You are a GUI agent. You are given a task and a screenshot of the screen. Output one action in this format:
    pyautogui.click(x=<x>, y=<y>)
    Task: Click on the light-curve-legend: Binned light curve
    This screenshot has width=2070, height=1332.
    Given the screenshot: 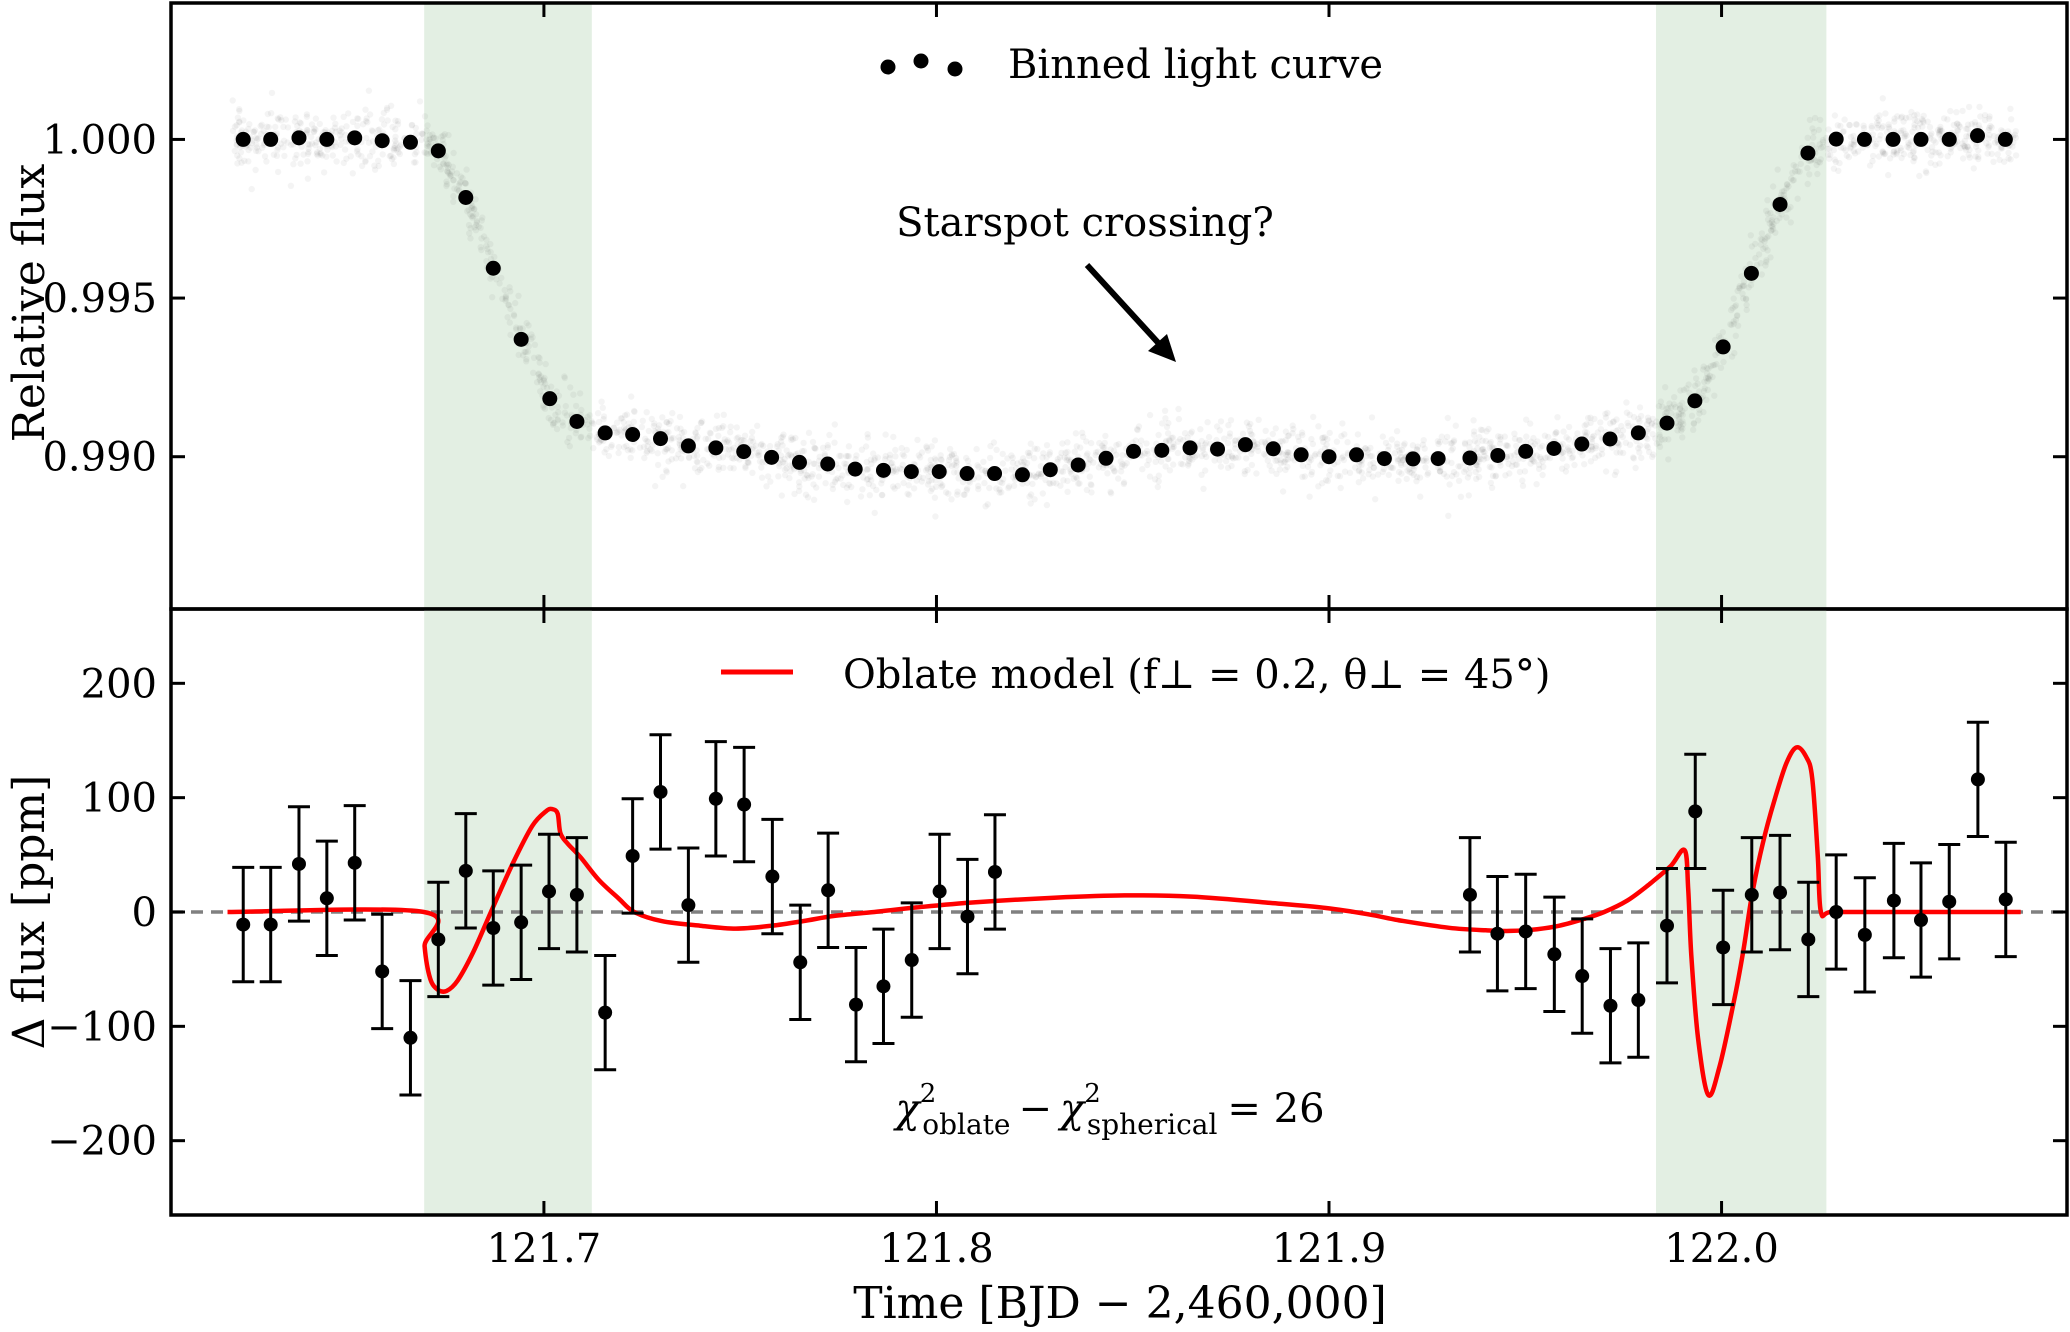 What is the action you would take?
    pyautogui.click(x=1131, y=65)
    